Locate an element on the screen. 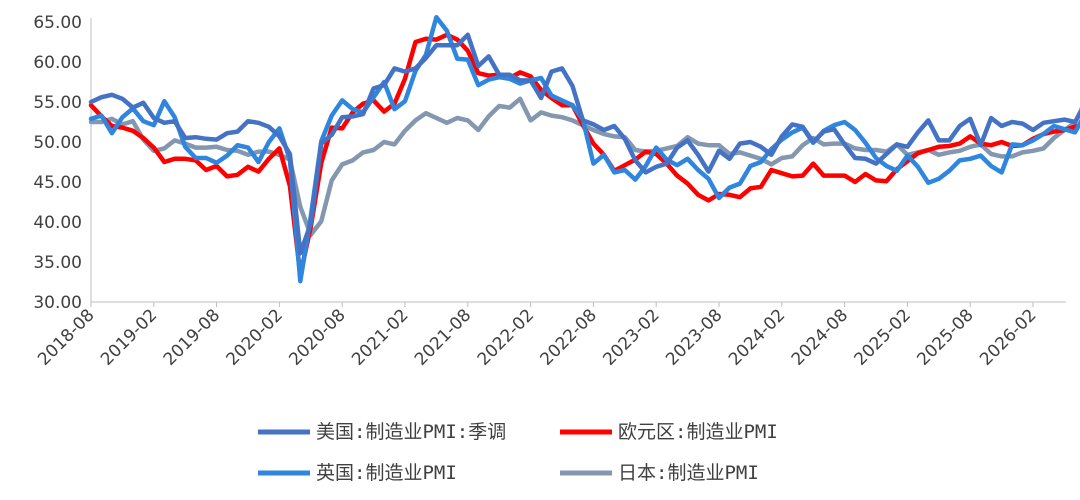 The image size is (1080, 500). legend-label-2: 英国:制造业PMI is located at coordinates (386, 473).